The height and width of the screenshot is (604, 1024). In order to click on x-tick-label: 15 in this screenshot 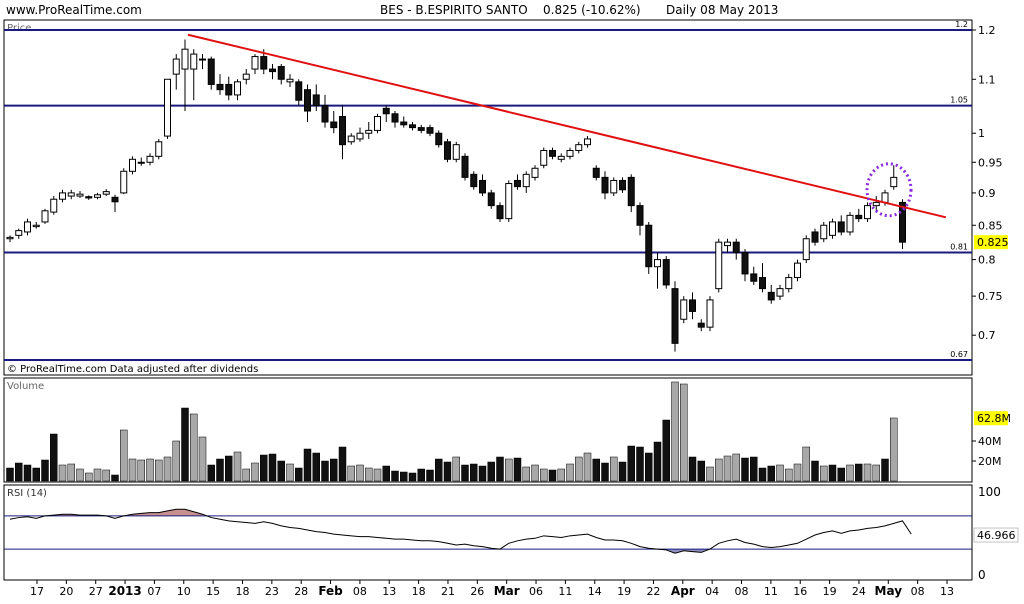, I will do `click(213, 591)`.